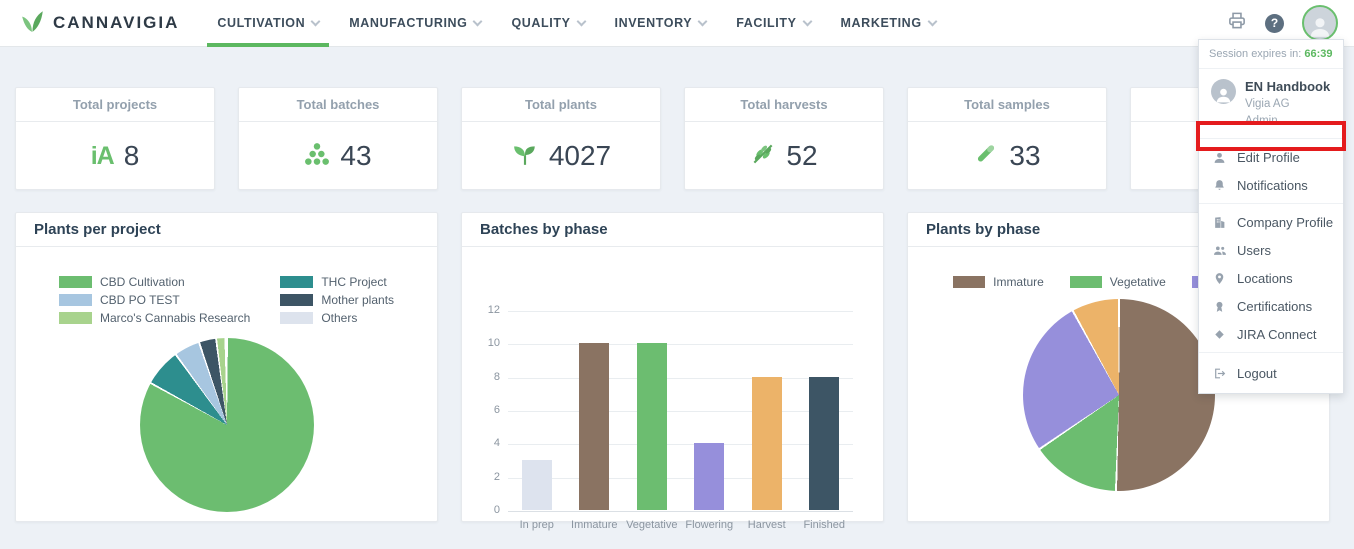 This screenshot has height=549, width=1354. Describe the element at coordinates (1118, 230) in the screenshot. I see `chart-title: Plants by phase` at that location.